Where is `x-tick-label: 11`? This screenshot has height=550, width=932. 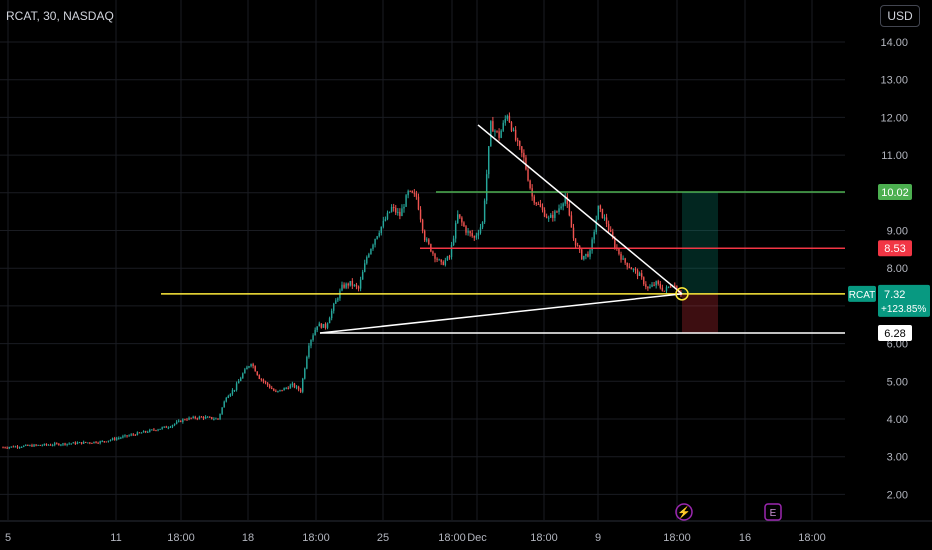 x-tick-label: 11 is located at coordinates (115, 538).